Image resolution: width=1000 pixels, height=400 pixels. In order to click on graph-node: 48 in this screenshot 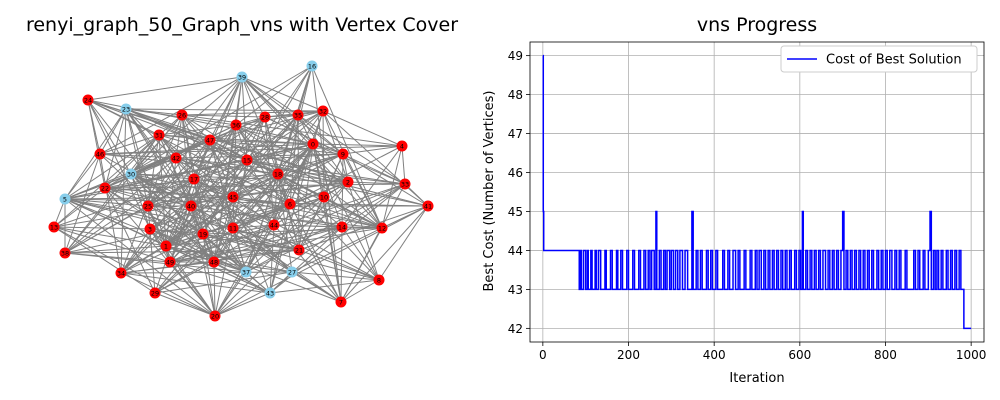, I will do `click(214, 262)`.